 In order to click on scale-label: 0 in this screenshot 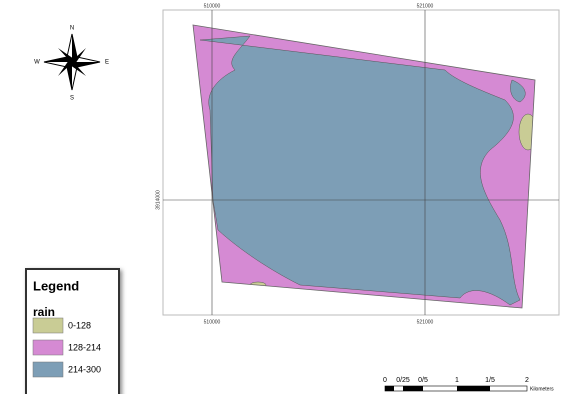, I will do `click(385, 380)`.